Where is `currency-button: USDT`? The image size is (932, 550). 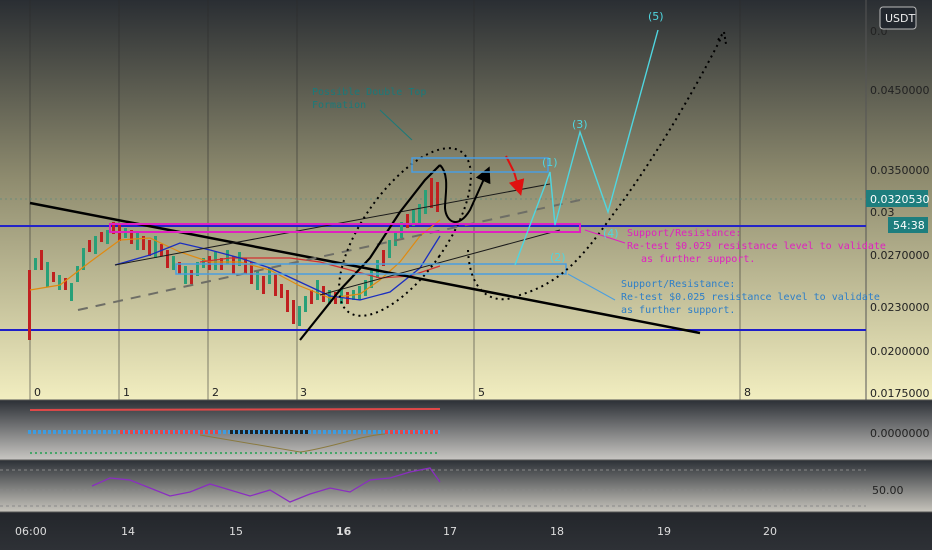
currency-button: USDT is located at coordinates (898, 18).